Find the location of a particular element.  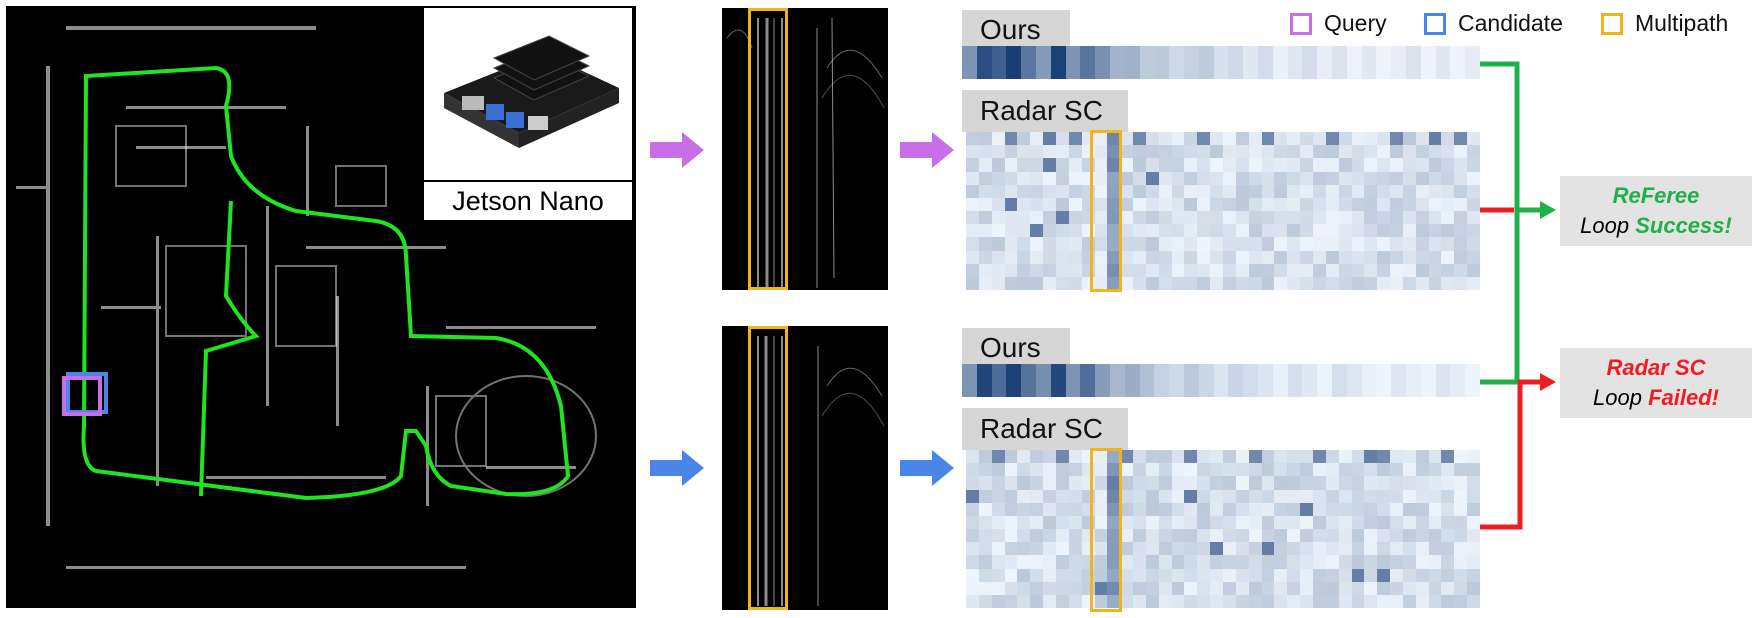

bottom-ours-descriptor is located at coordinates (1221, 380).